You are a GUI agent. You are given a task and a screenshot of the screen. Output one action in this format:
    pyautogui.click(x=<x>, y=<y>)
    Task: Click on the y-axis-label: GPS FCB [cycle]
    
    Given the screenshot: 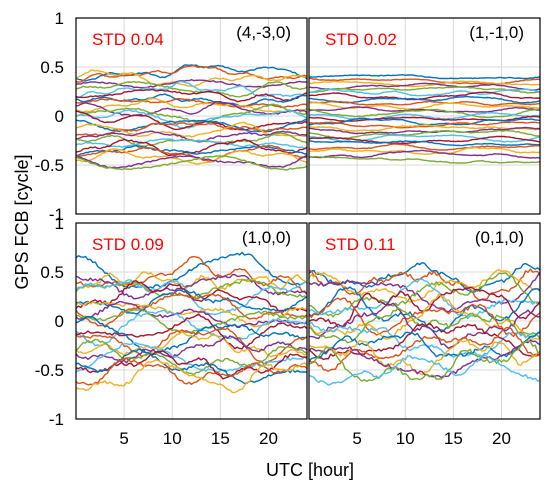 What is the action you would take?
    pyautogui.click(x=22, y=221)
    